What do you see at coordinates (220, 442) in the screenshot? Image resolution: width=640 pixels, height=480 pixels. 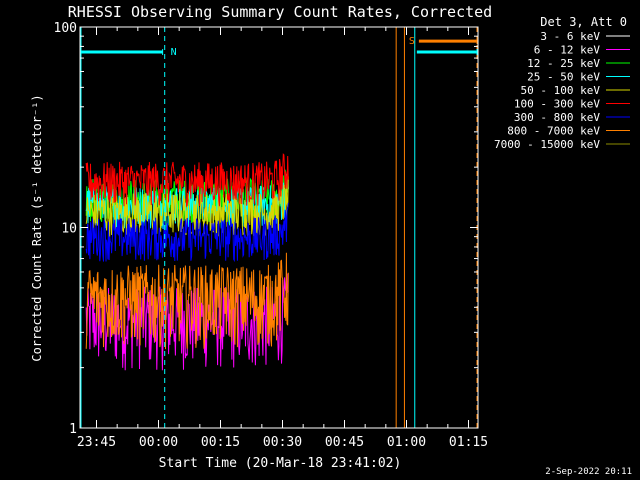 I see `x-tick-label: 00:15` at bounding box center [220, 442].